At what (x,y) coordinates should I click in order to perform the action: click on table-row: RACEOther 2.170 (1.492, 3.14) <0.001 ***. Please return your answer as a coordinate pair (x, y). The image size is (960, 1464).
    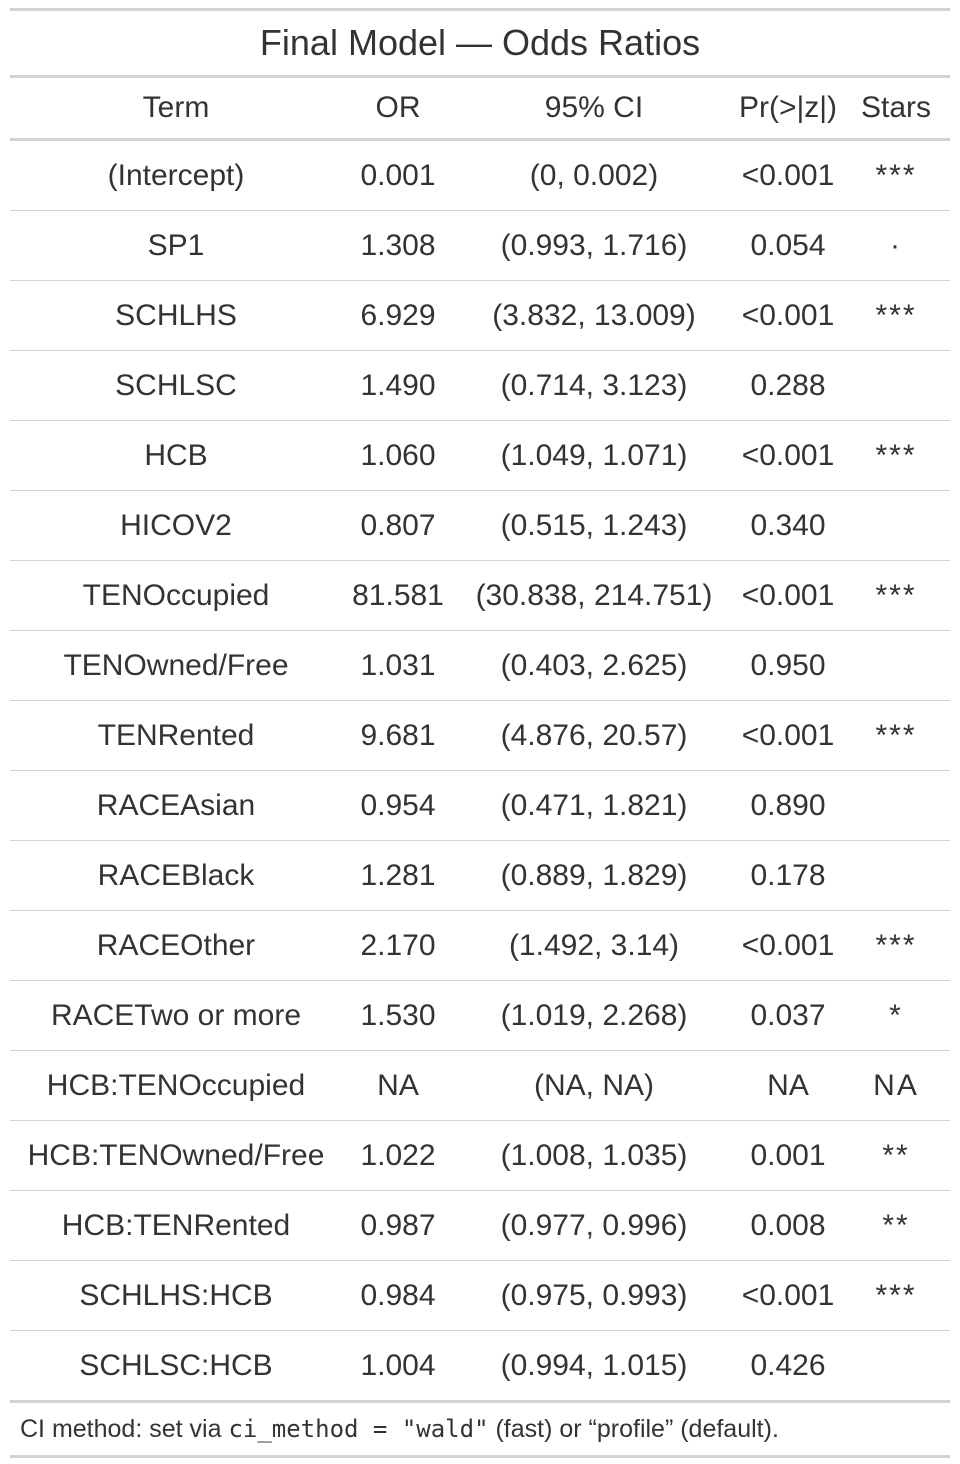
    Looking at the image, I should click on (480, 945).